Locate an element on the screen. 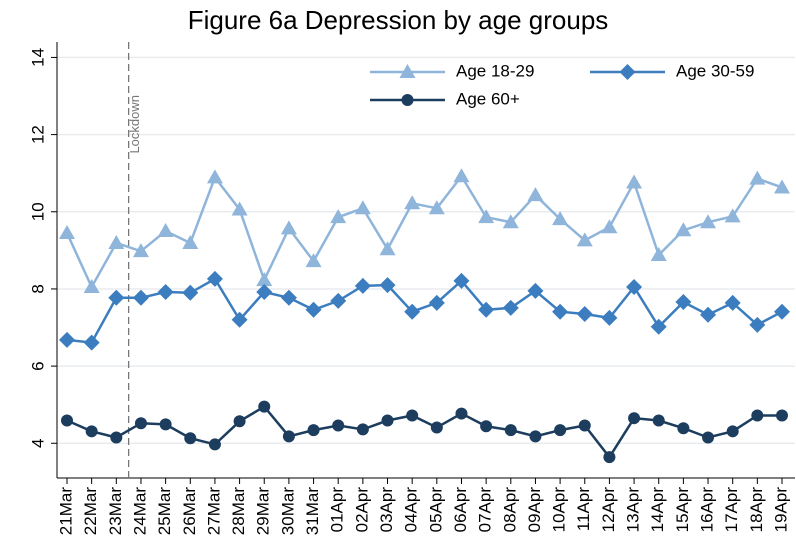 This screenshot has width=796, height=558. x-tick-label: 12Apr is located at coordinates (608, 510).